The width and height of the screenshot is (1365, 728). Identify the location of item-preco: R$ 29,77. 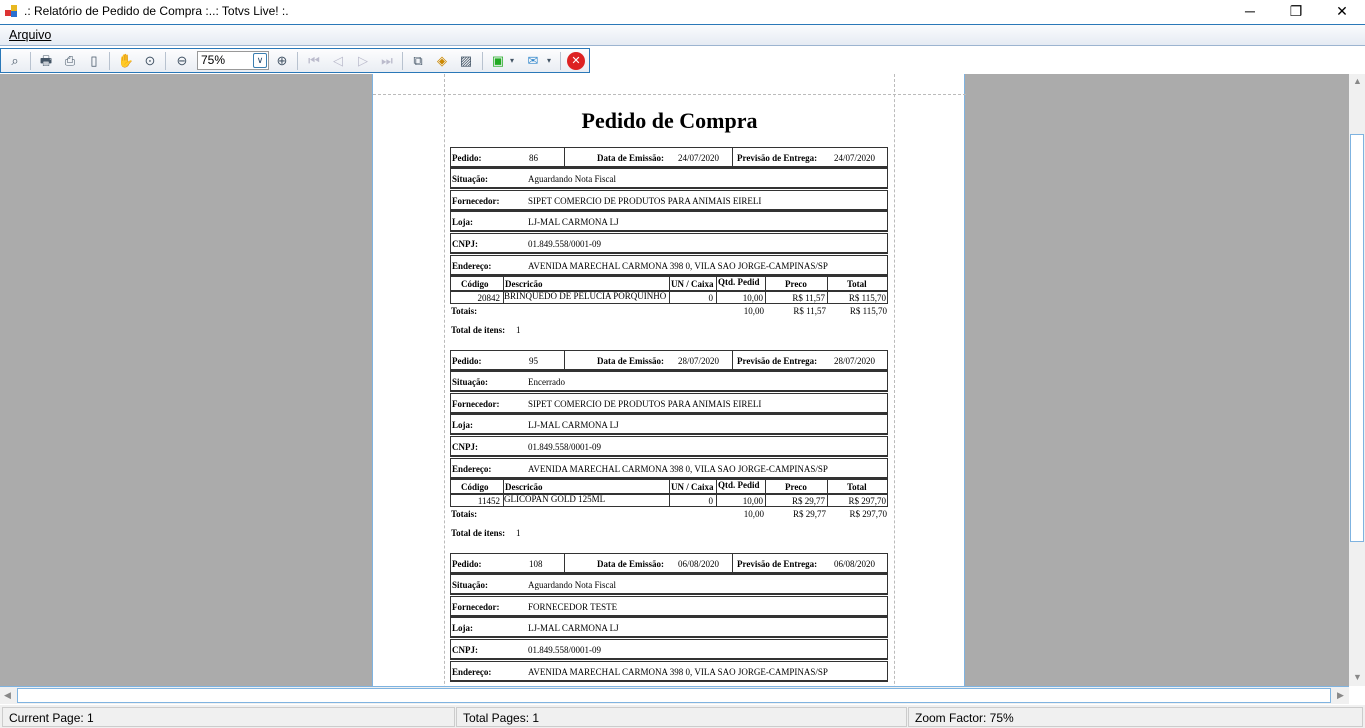
(808, 501).